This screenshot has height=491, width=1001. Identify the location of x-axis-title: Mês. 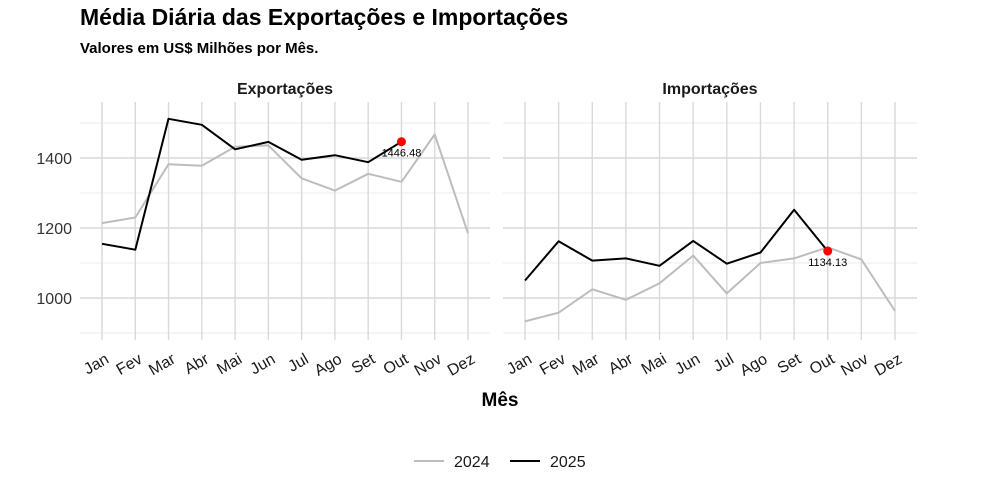
(500, 400).